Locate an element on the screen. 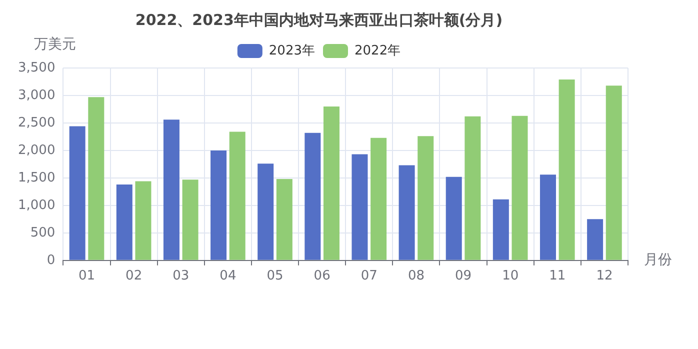 The width and height of the screenshot is (698, 349). y-tick-label: 500 is located at coordinates (43, 232).